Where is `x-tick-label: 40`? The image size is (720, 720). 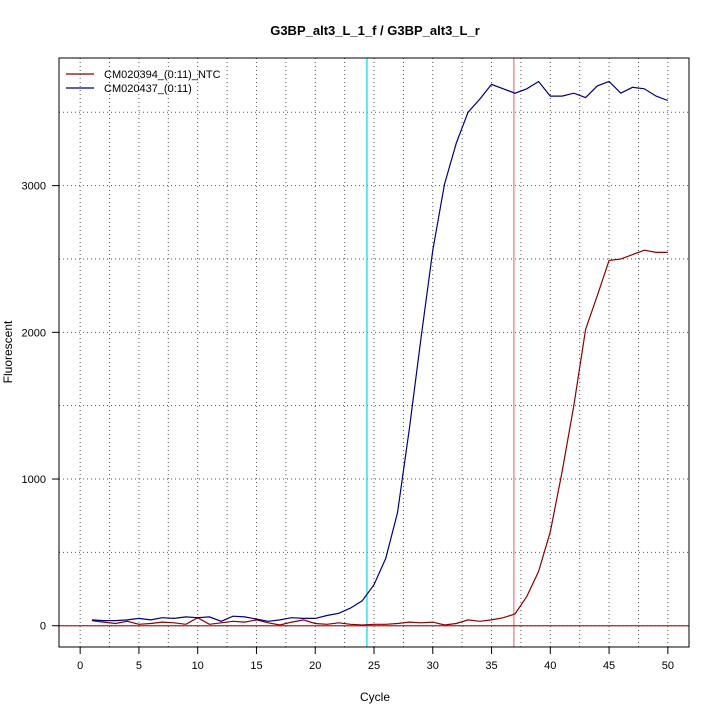
x-tick-label: 40 is located at coordinates (550, 666).